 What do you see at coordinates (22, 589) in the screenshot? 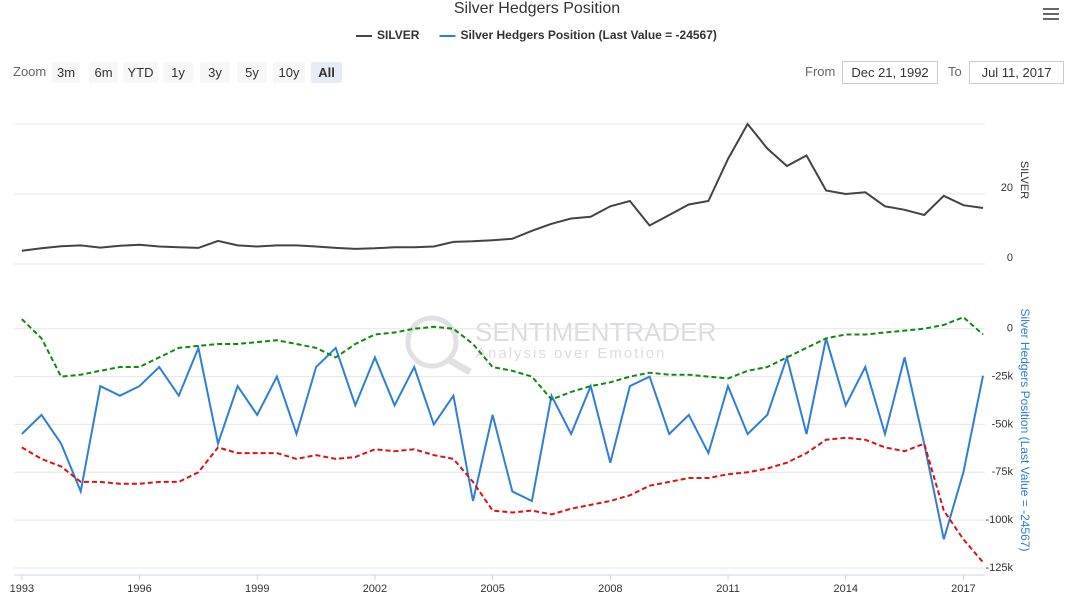
I see `x-tick-label: 1993` at bounding box center [22, 589].